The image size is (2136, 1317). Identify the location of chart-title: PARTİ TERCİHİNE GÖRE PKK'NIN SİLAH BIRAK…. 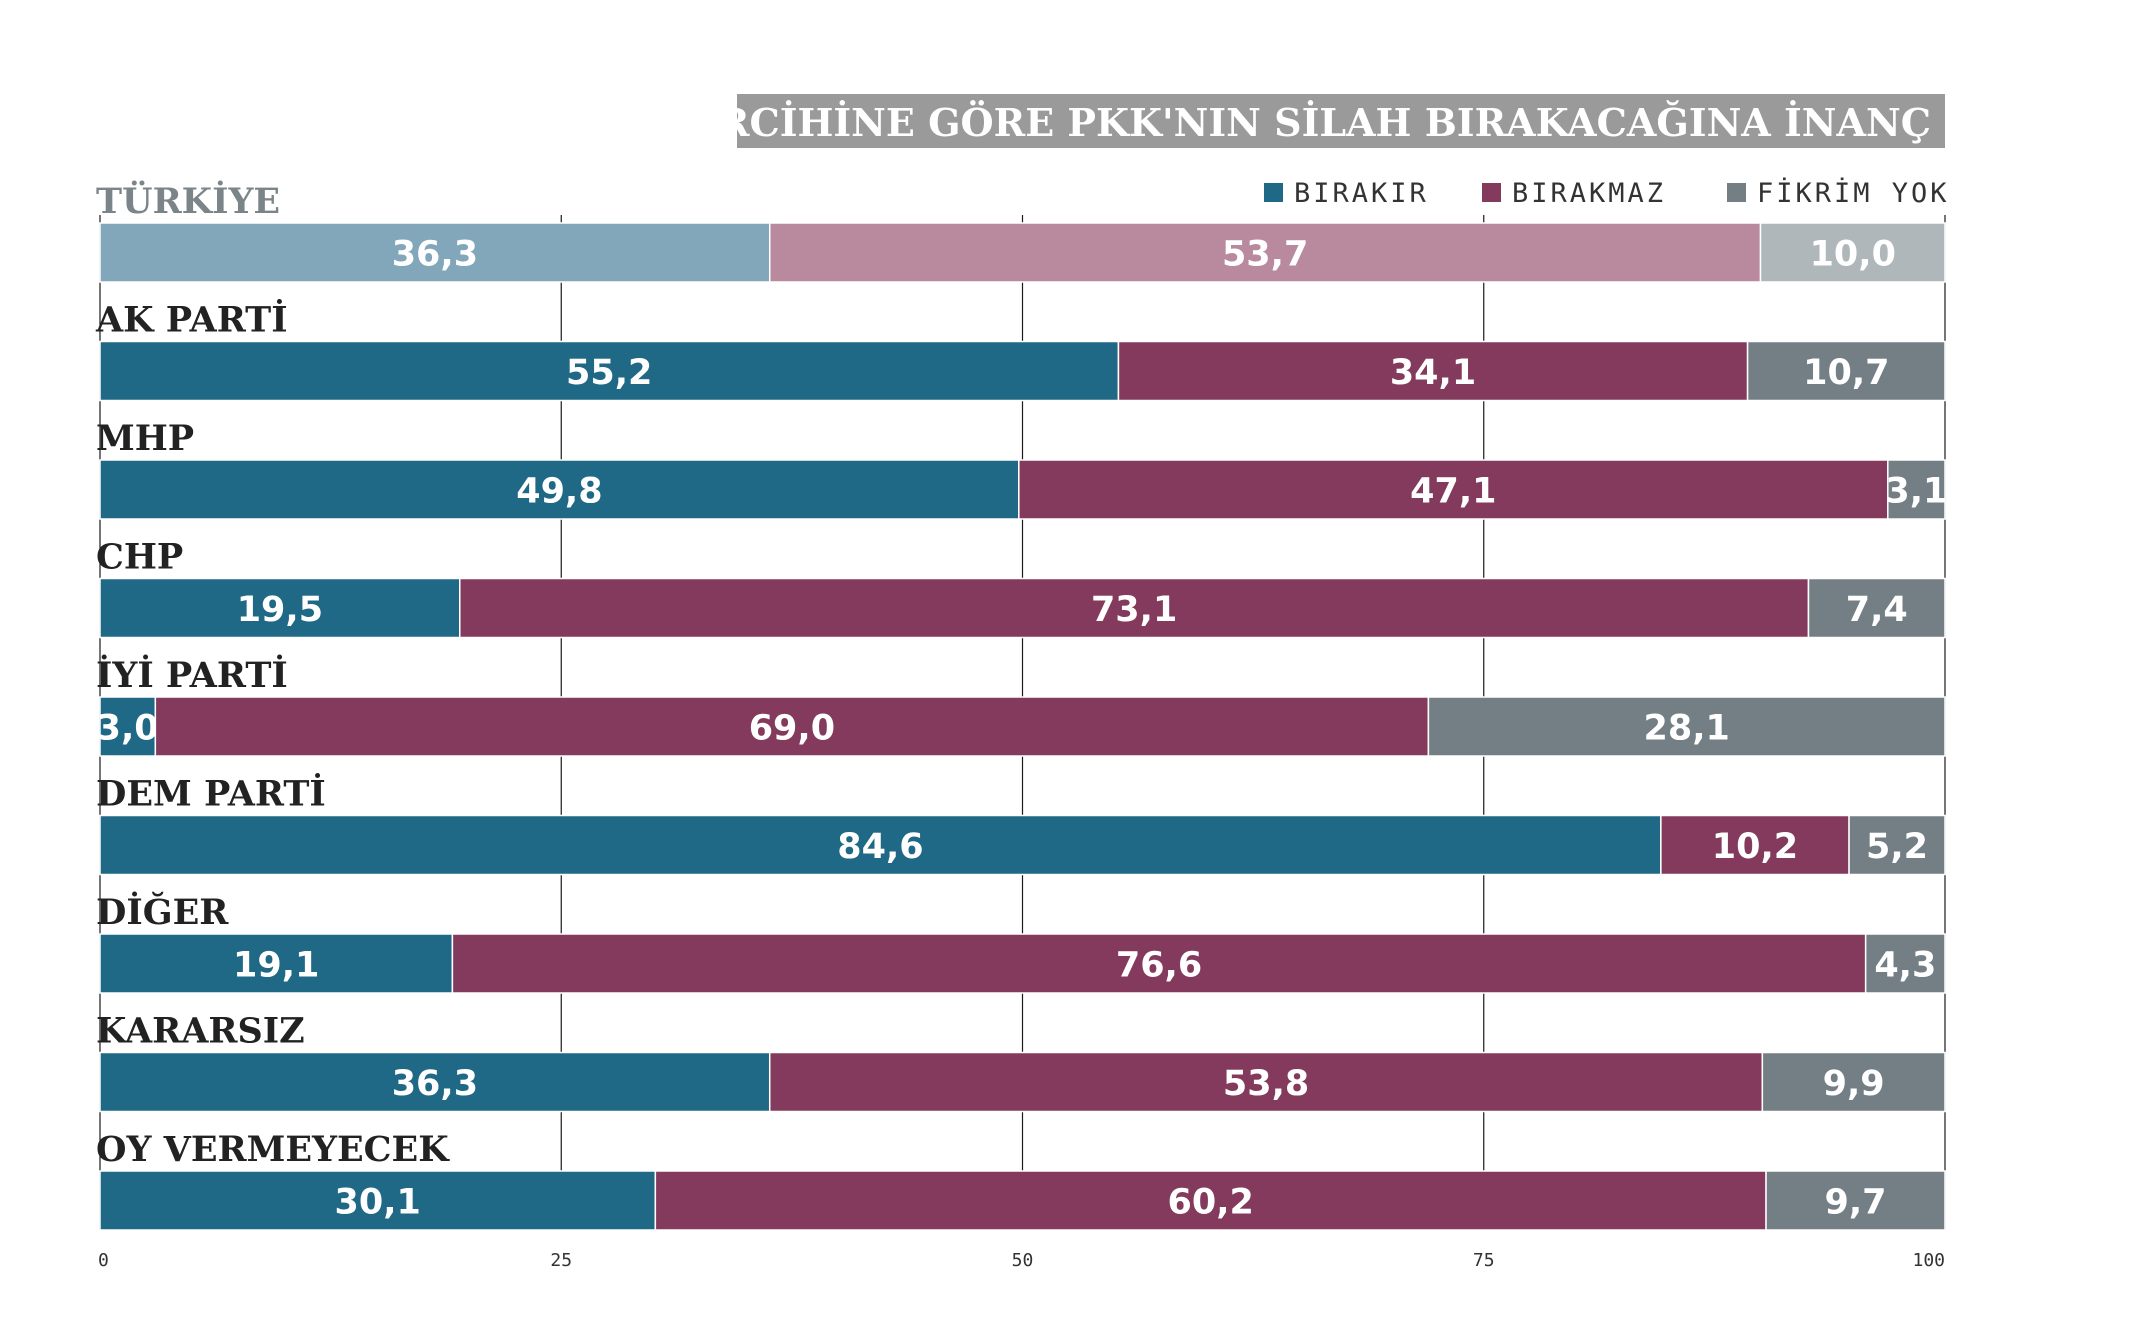
(1223, 122).